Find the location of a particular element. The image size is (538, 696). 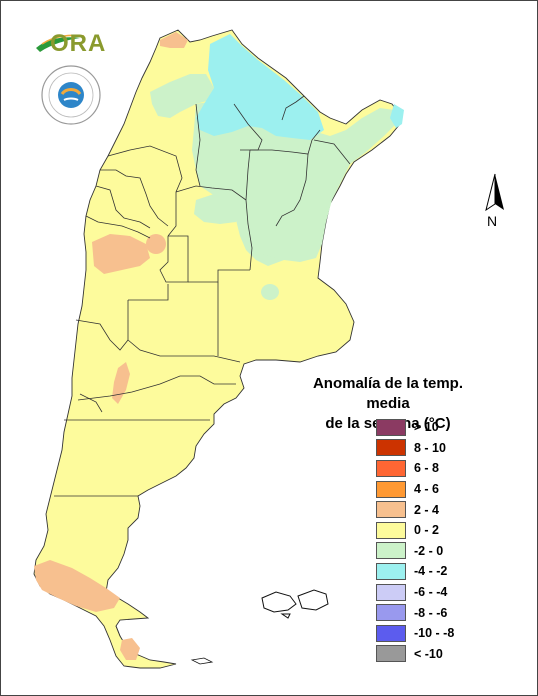

north-arrow-icon is located at coordinates (494, 192).